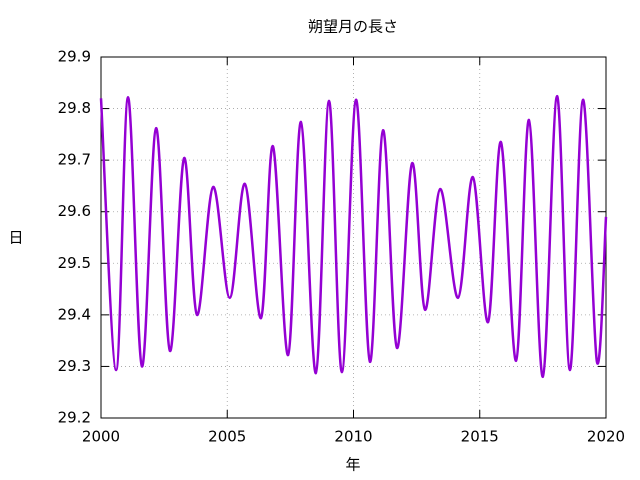 The image size is (640, 480). Describe the element at coordinates (74, 314) in the screenshot. I see `y-tick-label: 29.4` at that location.